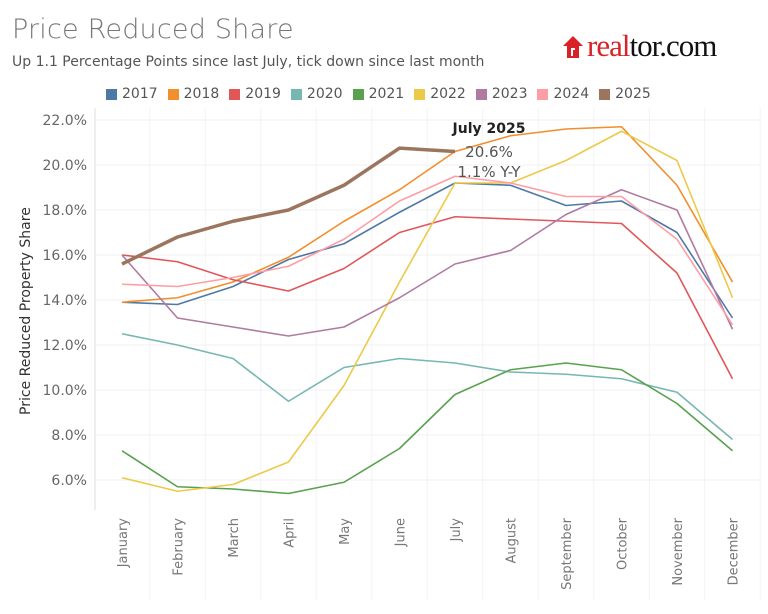  What do you see at coordinates (678, 551) in the screenshot?
I see `x-tick-label: November` at bounding box center [678, 551].